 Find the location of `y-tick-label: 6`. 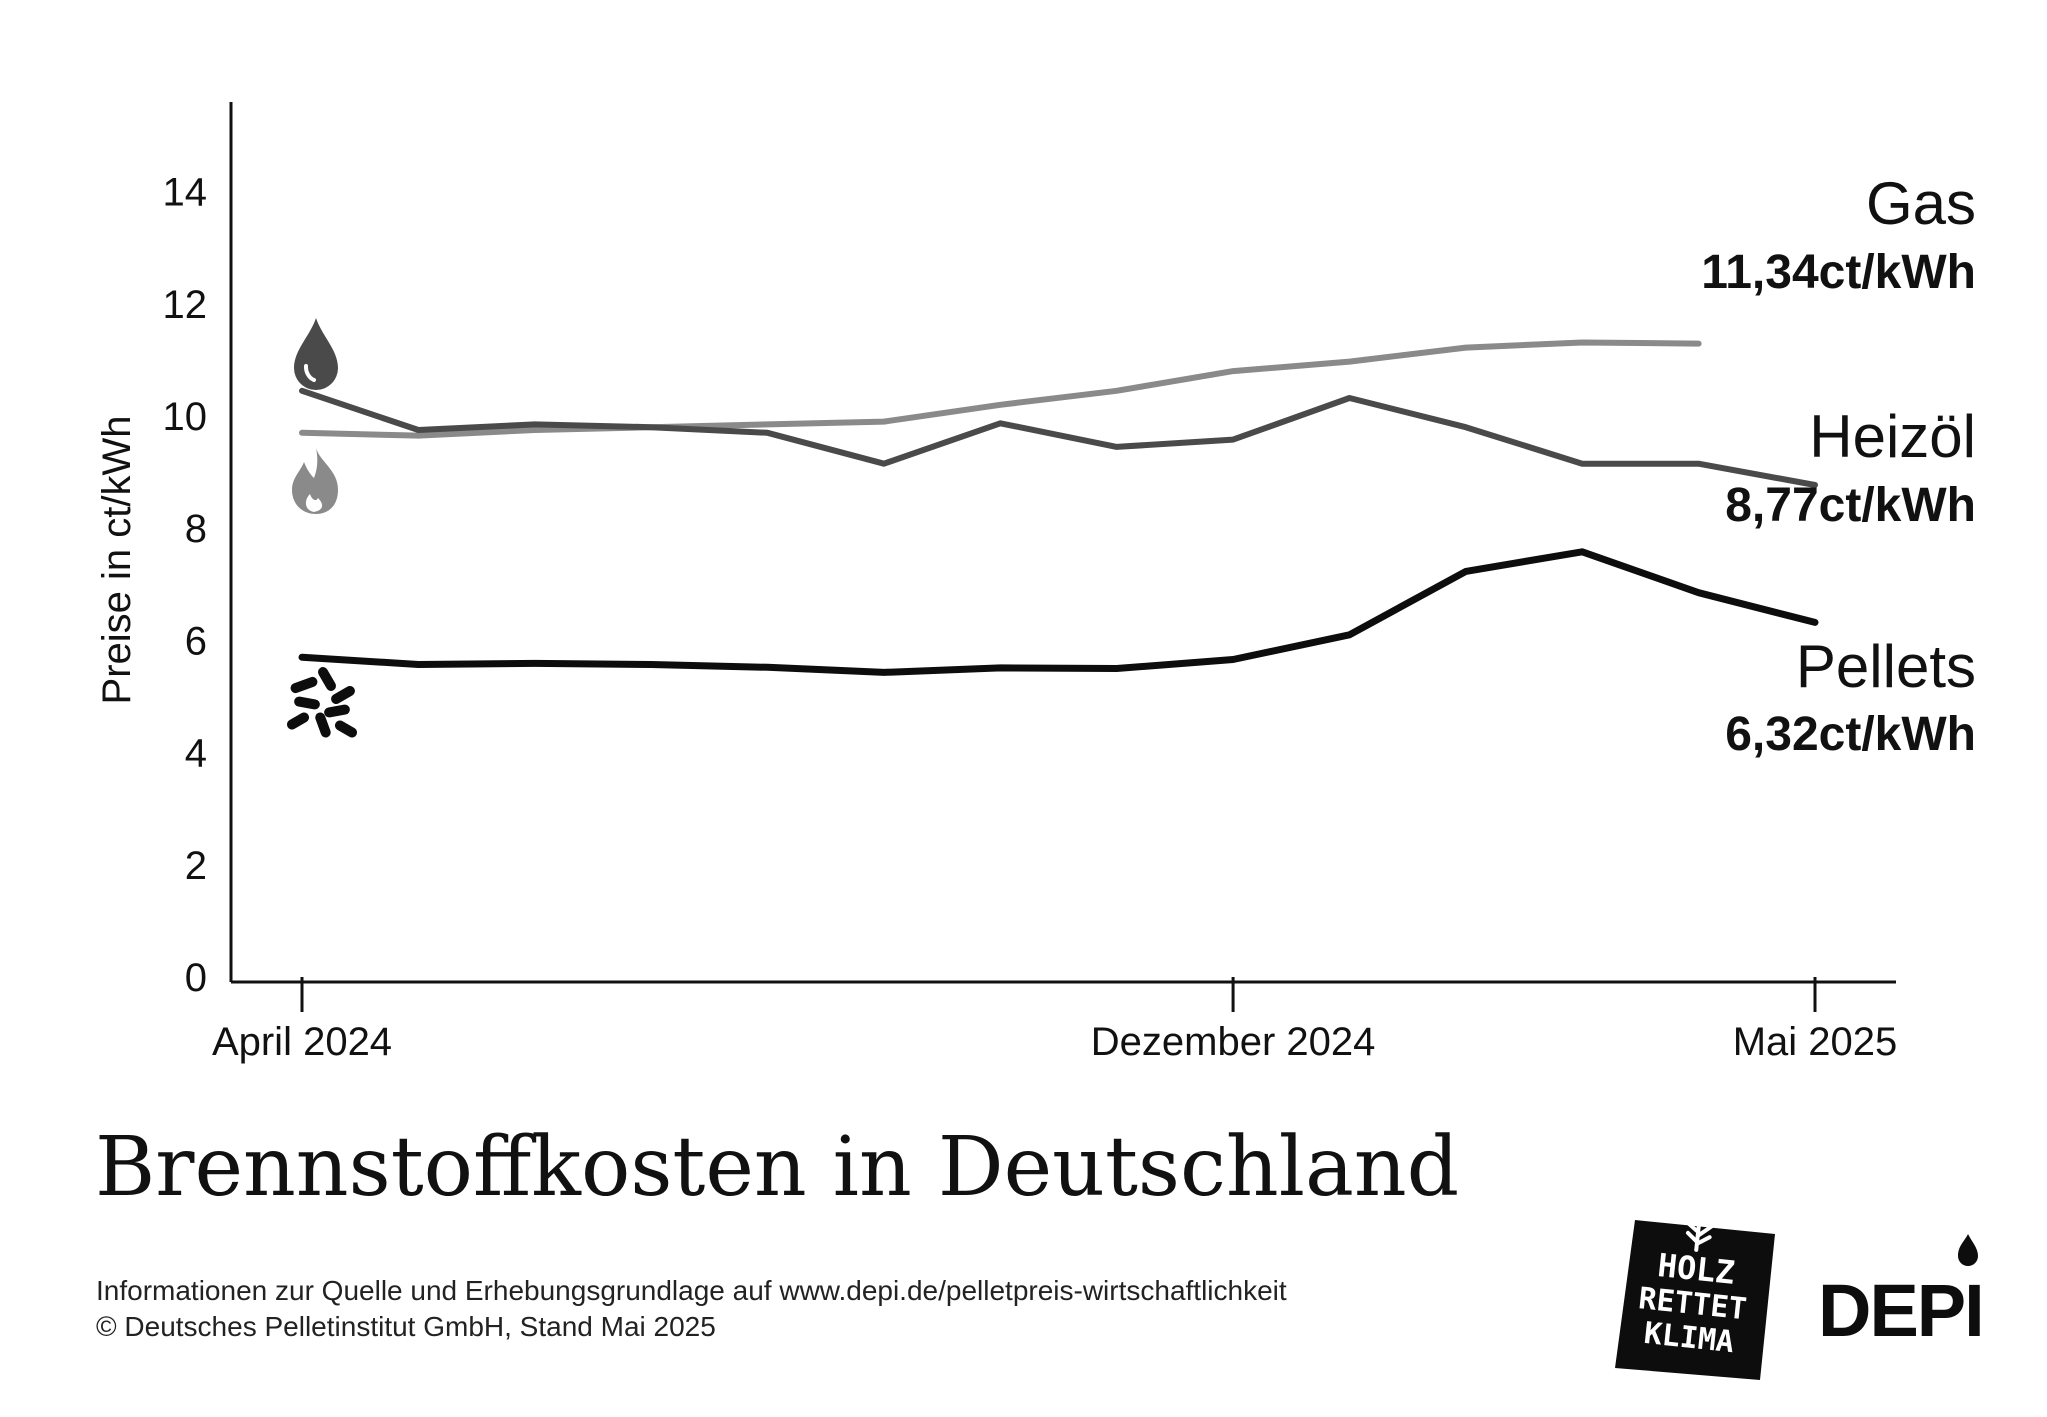

y-tick-label: 6 is located at coordinates (196, 641).